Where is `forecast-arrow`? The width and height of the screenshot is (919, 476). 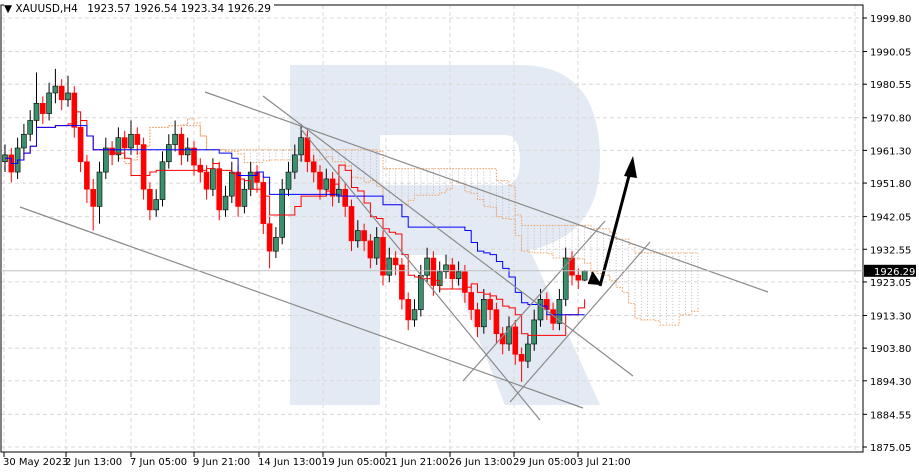 forecast-arrow is located at coordinates (612, 221).